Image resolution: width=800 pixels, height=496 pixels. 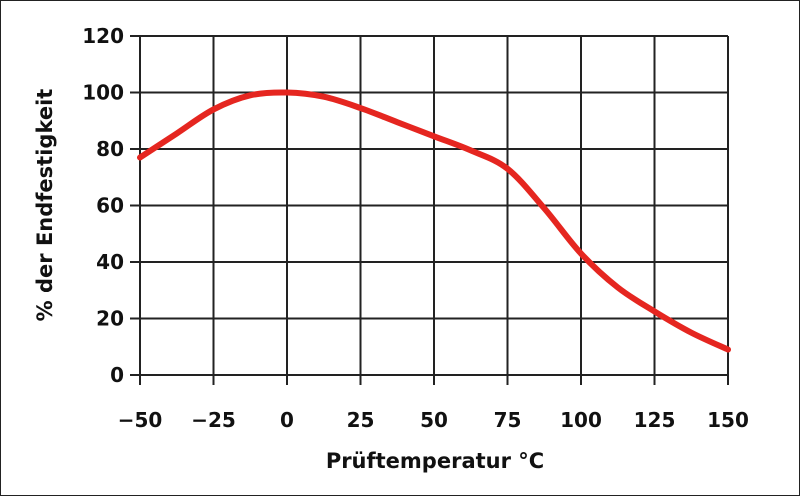 I want to click on y-tick-label: 60, so click(x=110, y=206).